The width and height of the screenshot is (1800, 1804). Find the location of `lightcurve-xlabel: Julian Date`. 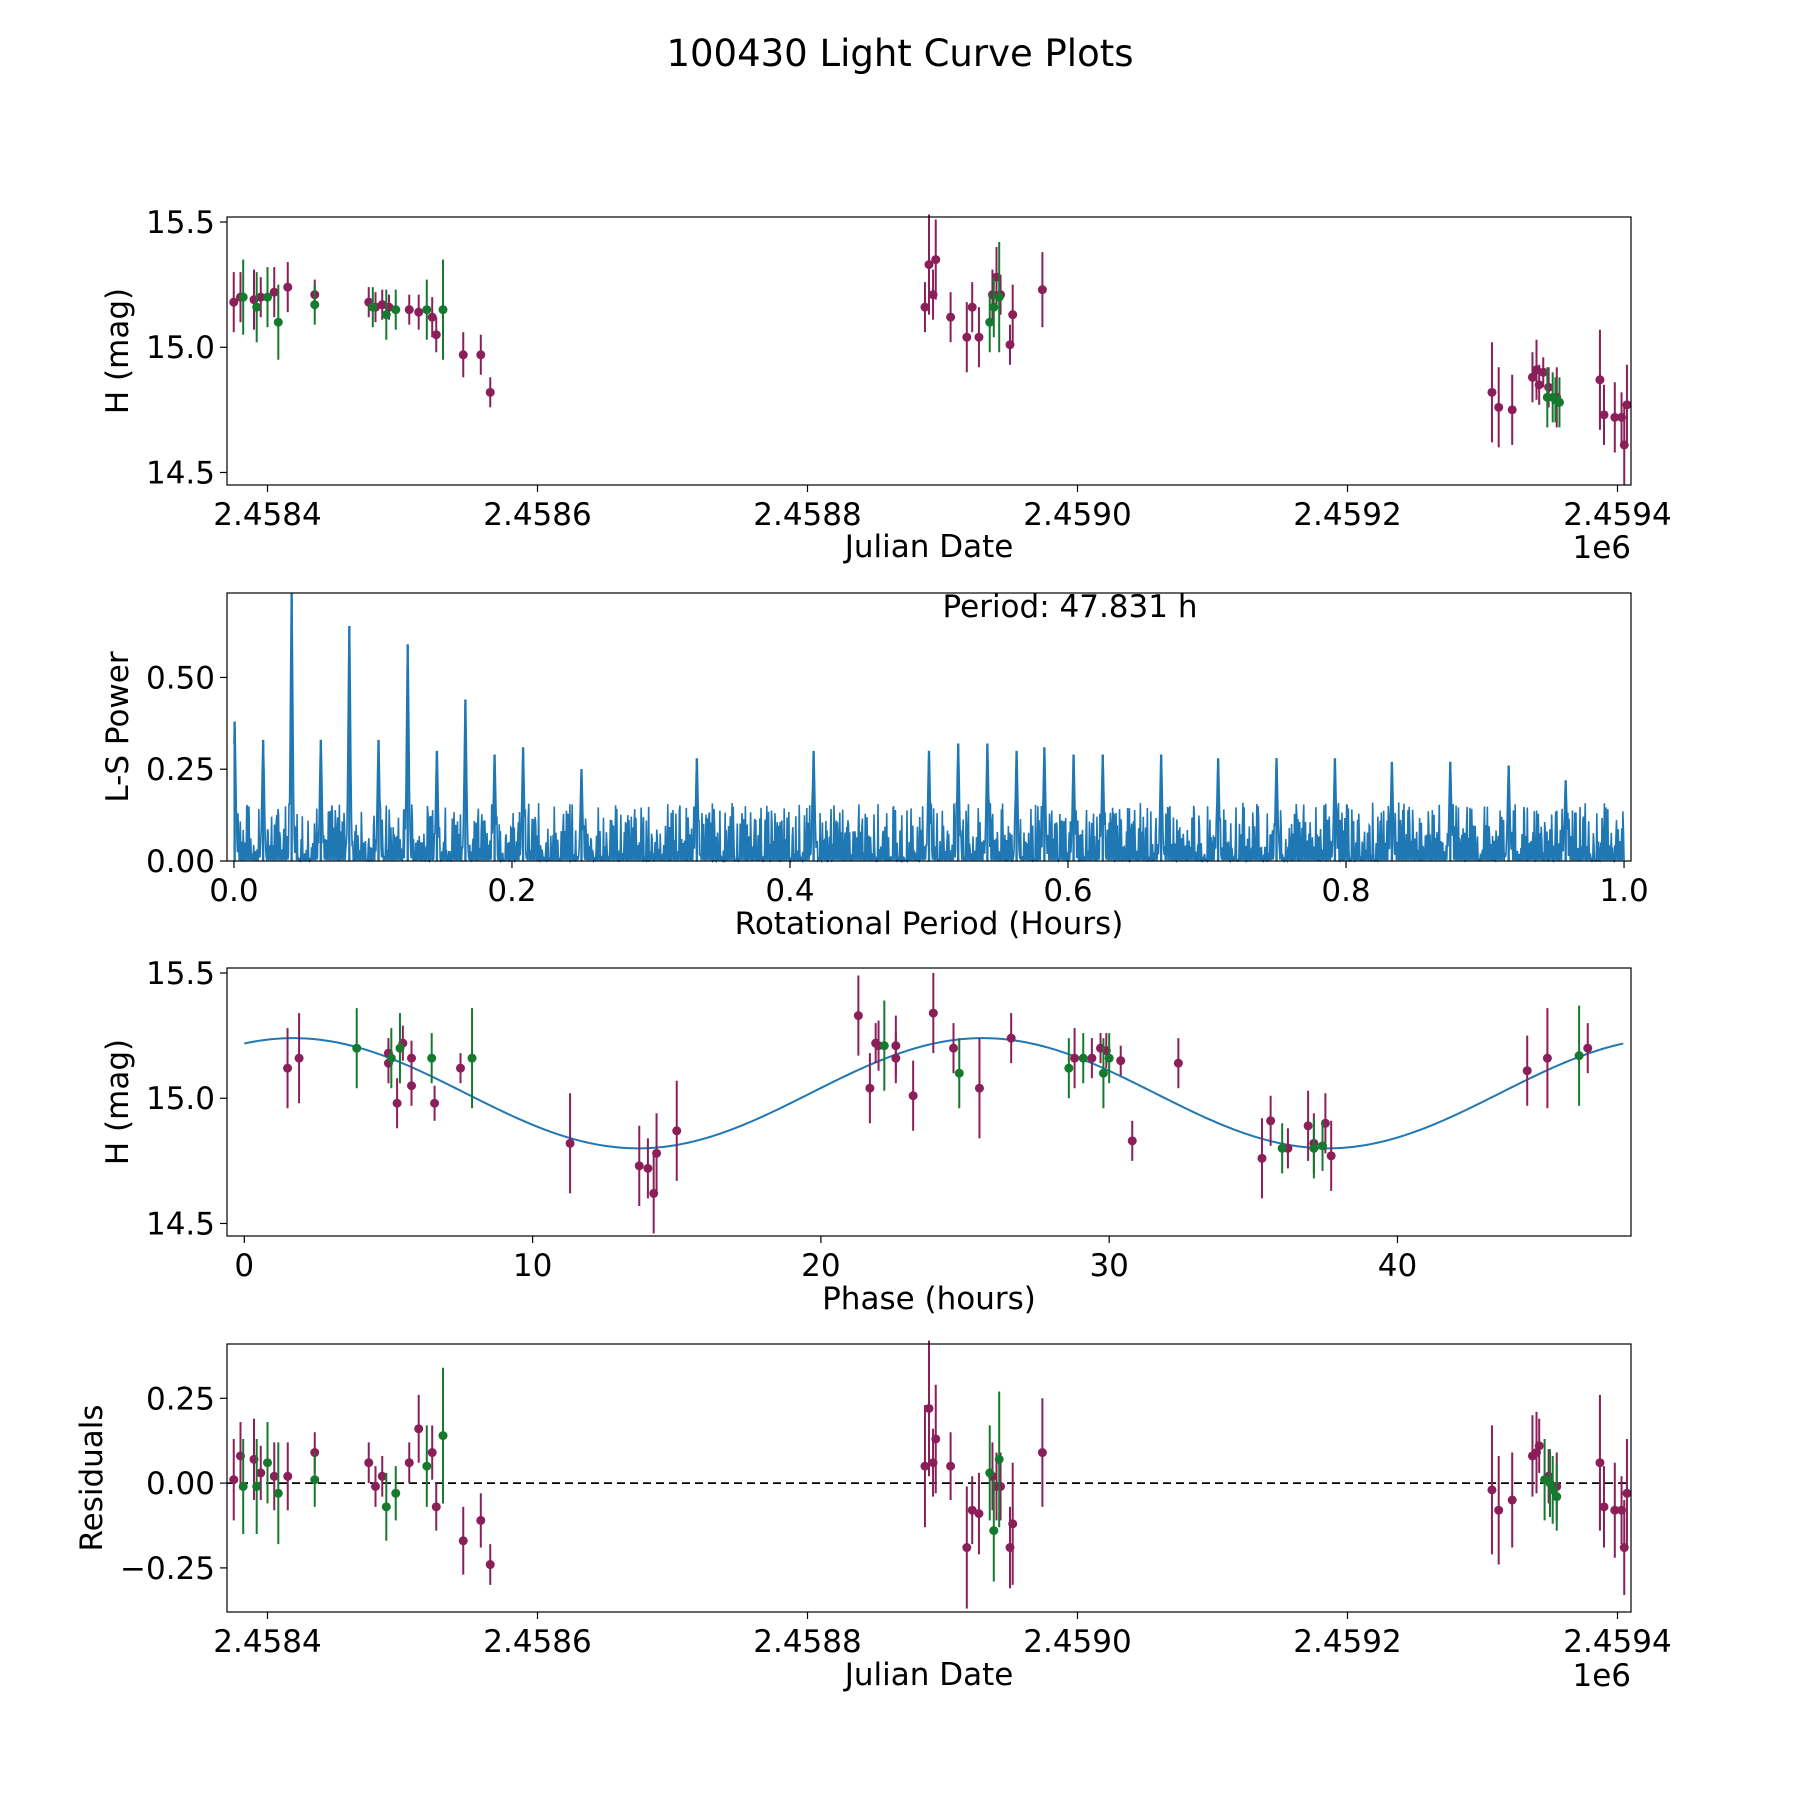

lightcurve-xlabel: Julian Date is located at coordinates (928, 547).